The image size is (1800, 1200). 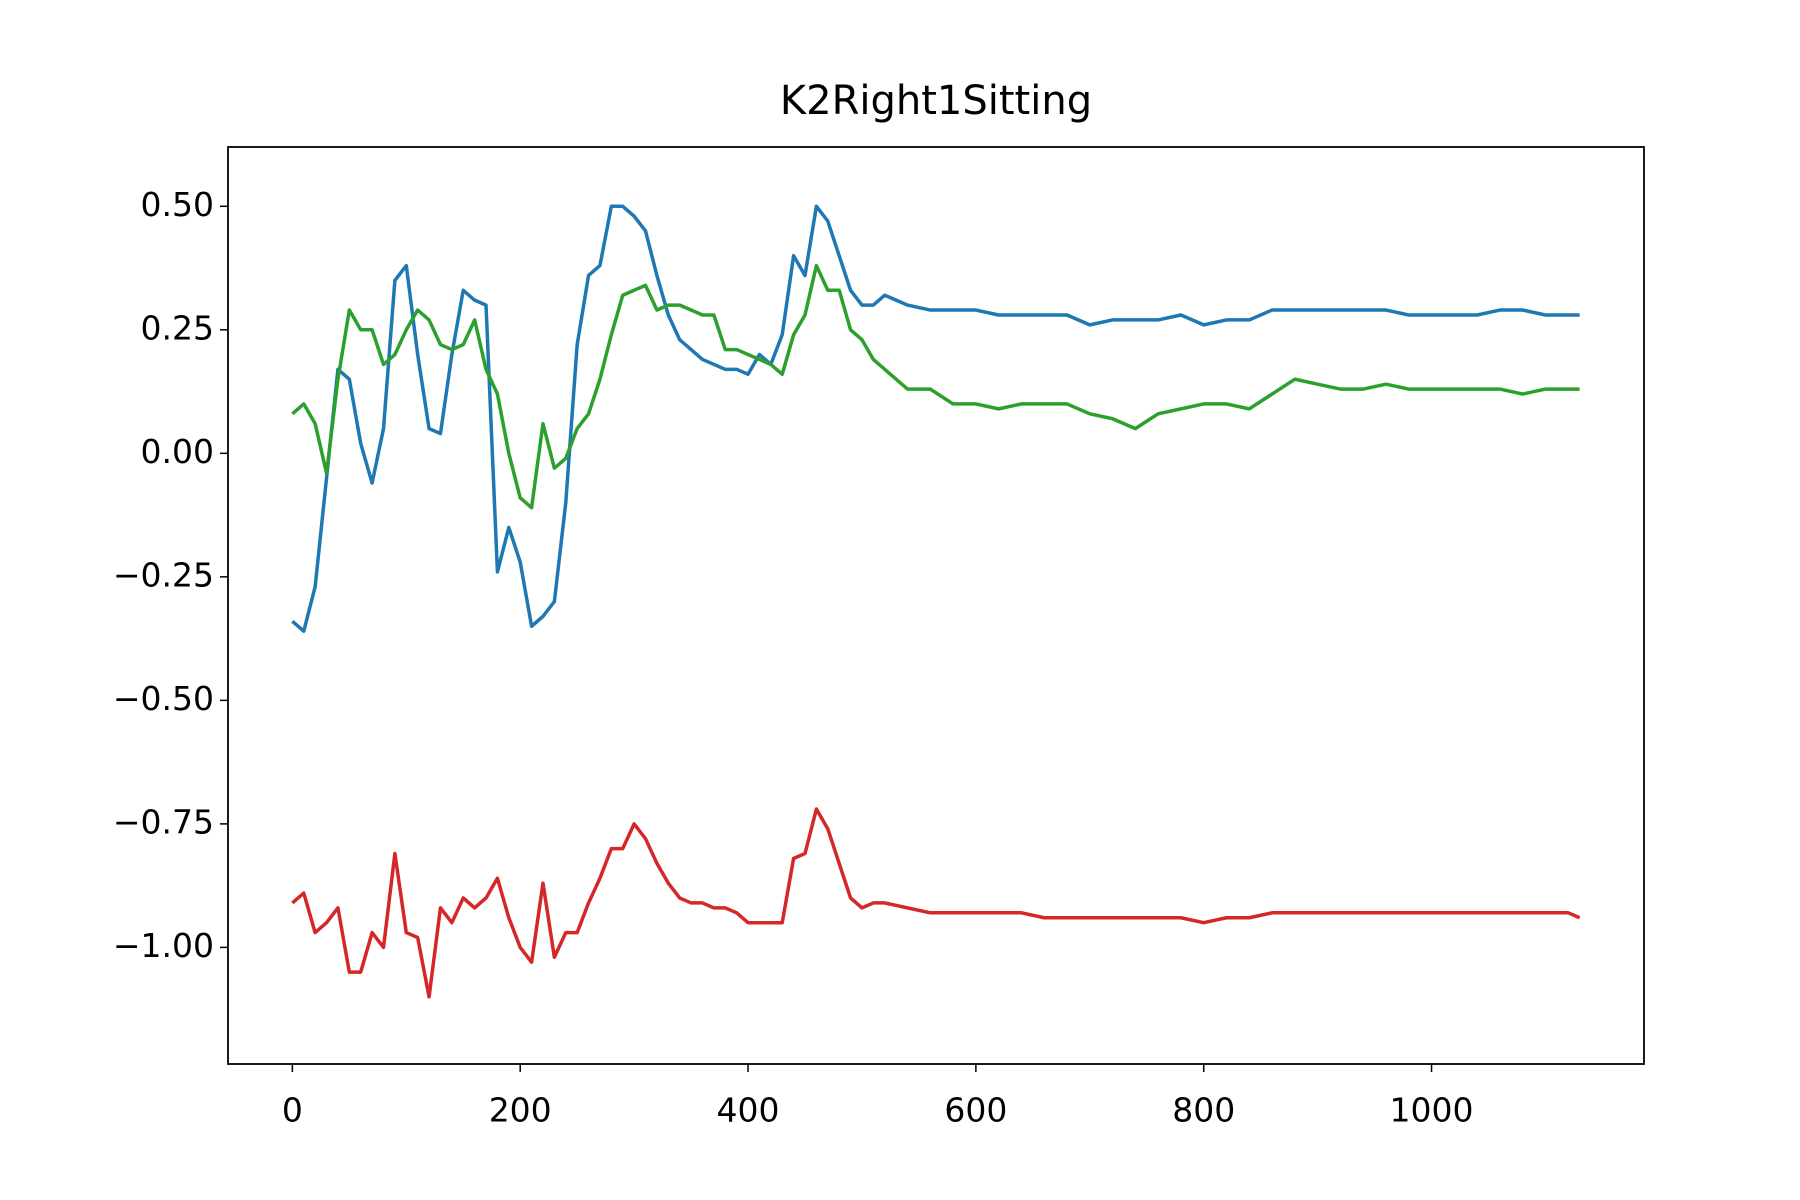 What do you see at coordinates (163, 698) in the screenshot?
I see `y-tick-label: −0.50` at bounding box center [163, 698].